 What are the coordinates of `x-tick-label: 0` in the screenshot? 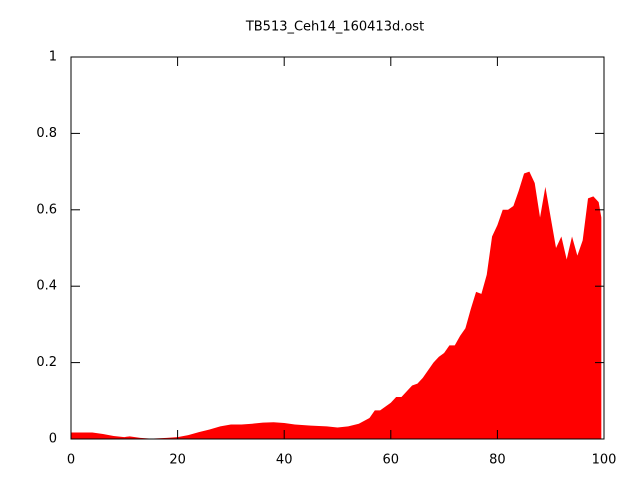 It's located at (71, 460).